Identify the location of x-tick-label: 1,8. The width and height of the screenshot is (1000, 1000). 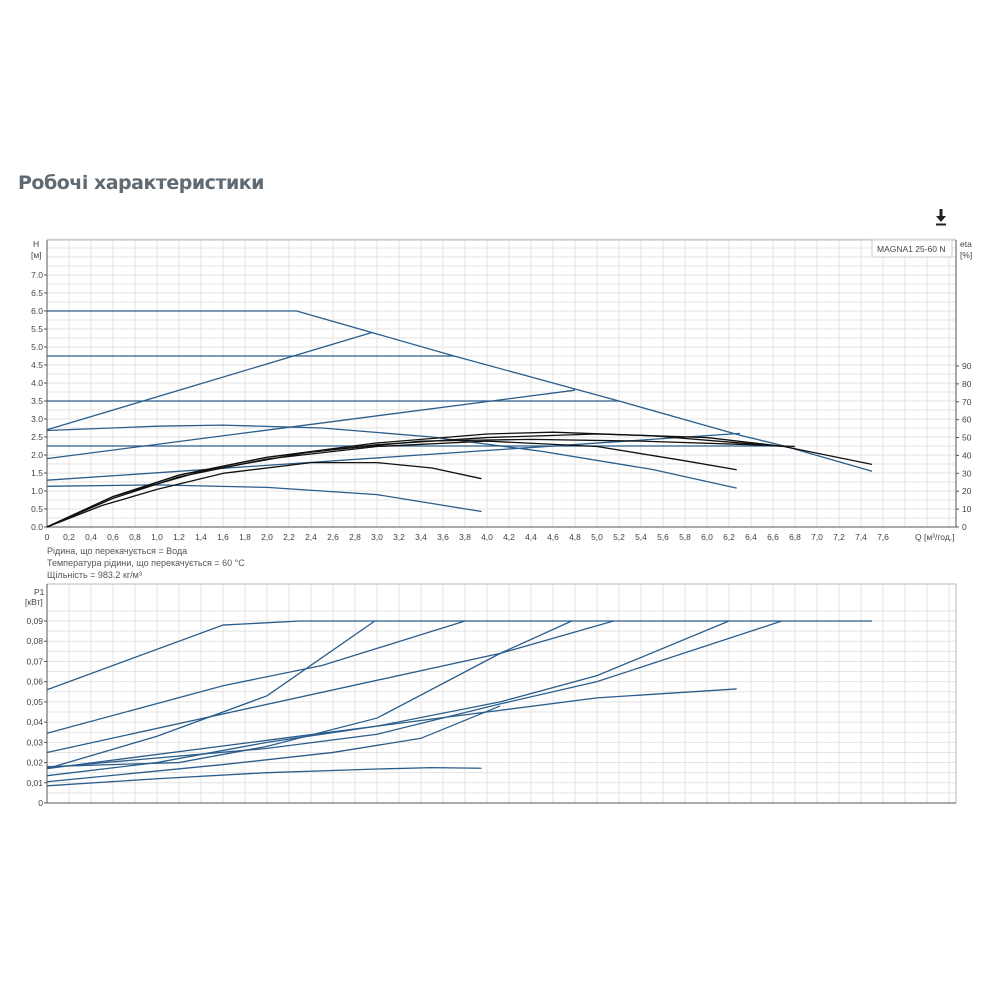
(245, 537).